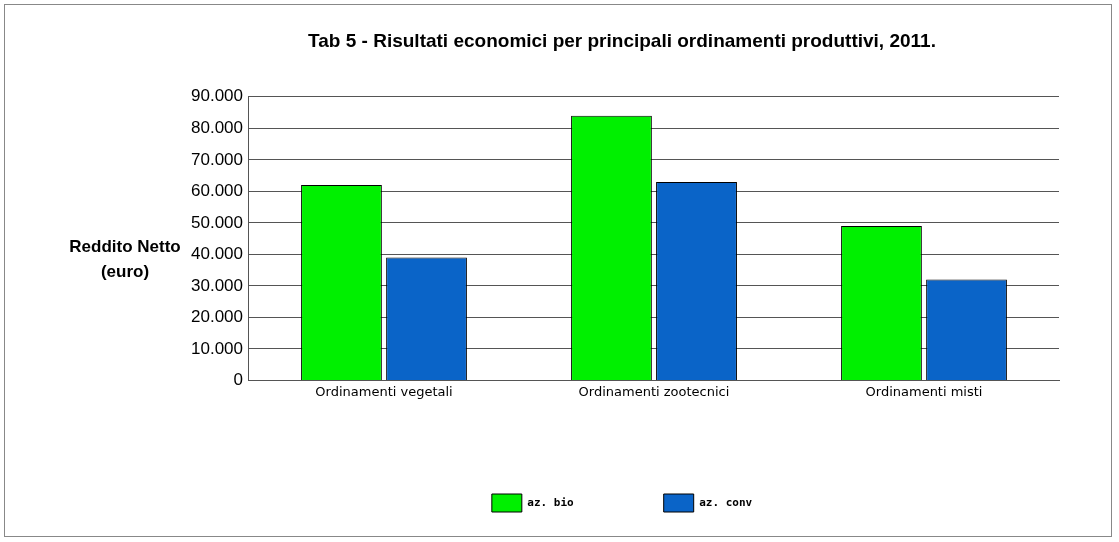  Describe the element at coordinates (217, 254) in the screenshot. I see `y-tick-label: 40.000` at that location.